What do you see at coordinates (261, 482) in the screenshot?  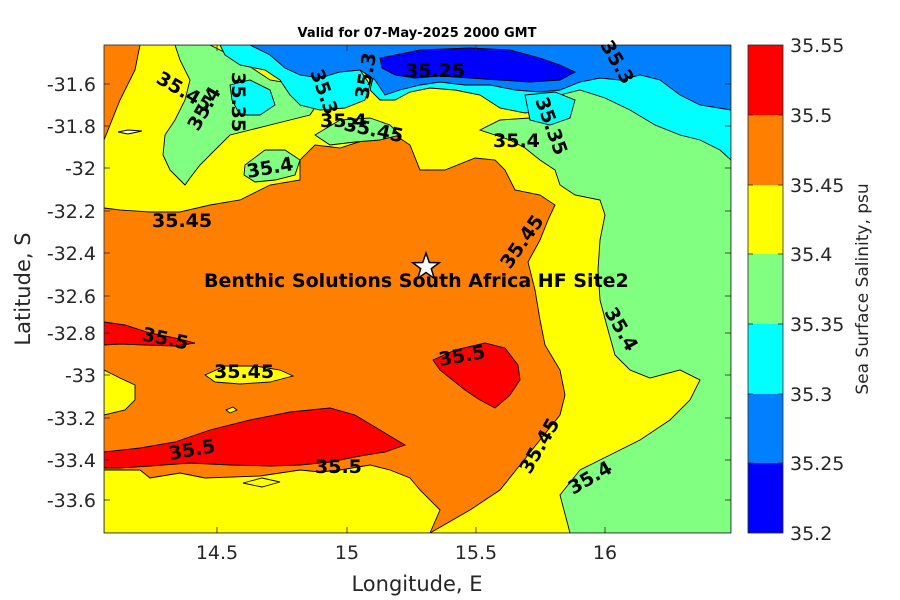 I see `region-yellow-patch-small` at bounding box center [261, 482].